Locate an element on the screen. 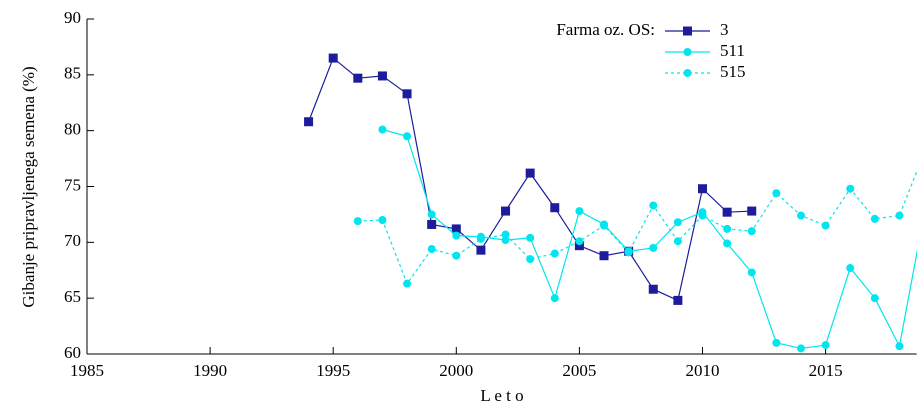 The height and width of the screenshot is (410, 917). y-tick-label: 70 is located at coordinates (72, 240).